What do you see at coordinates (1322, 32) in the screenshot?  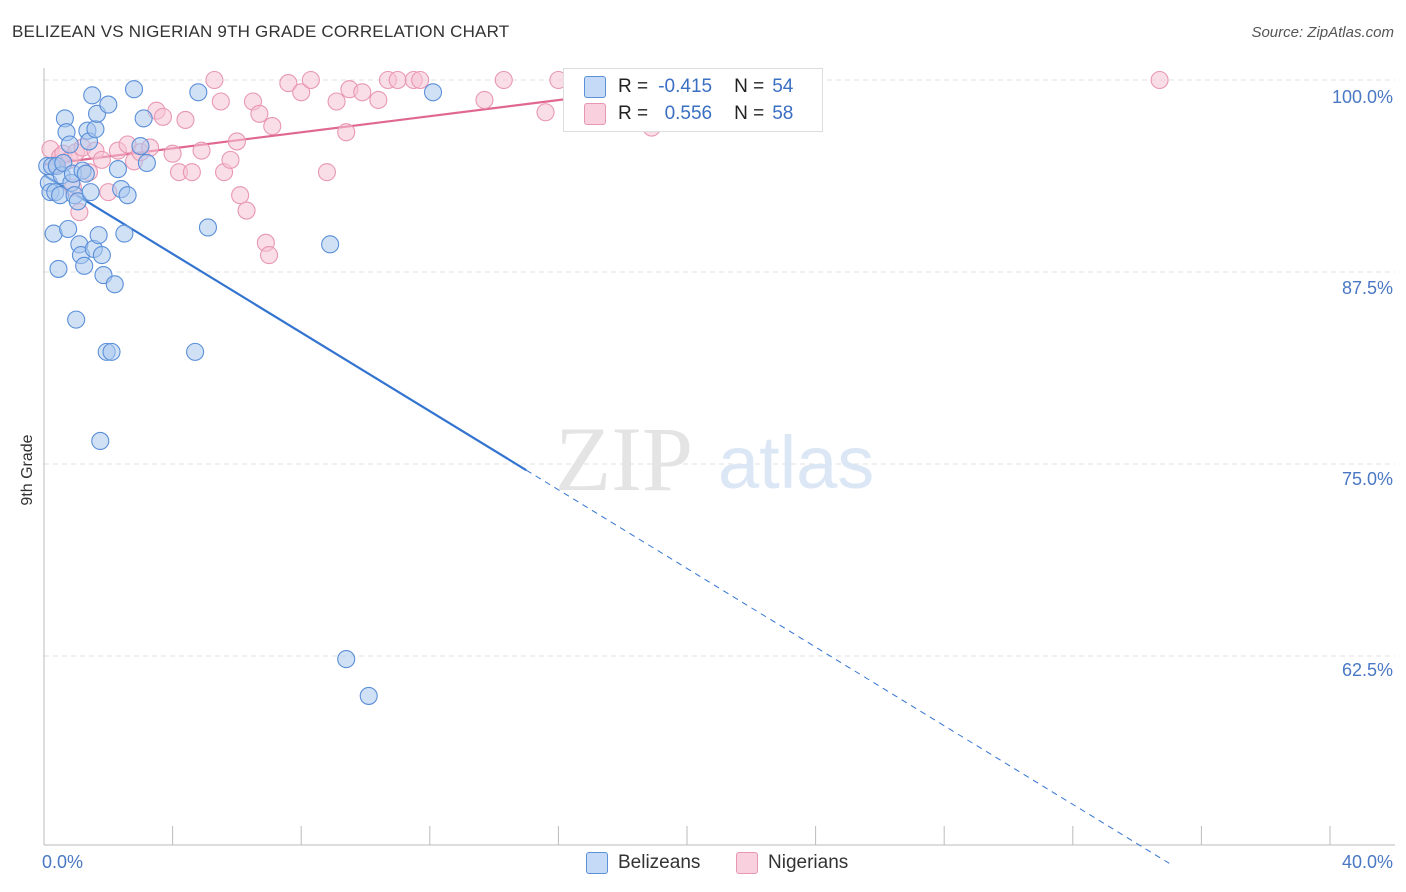 I see `source-label: Source: ZipAtlas.com` at bounding box center [1322, 32].